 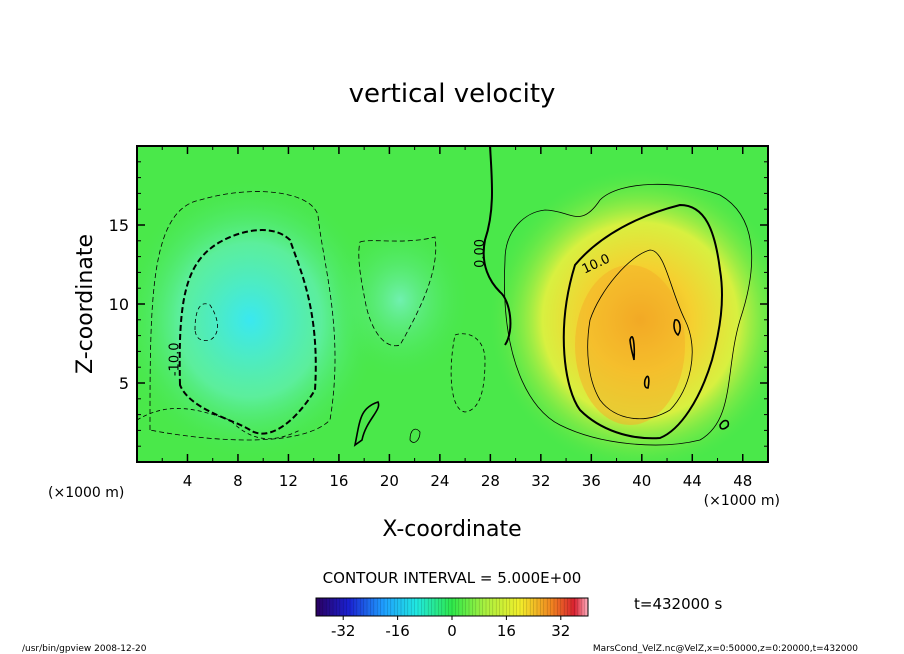 What do you see at coordinates (451, 529) in the screenshot?
I see `x-axis-label: X-coordinate` at bounding box center [451, 529].